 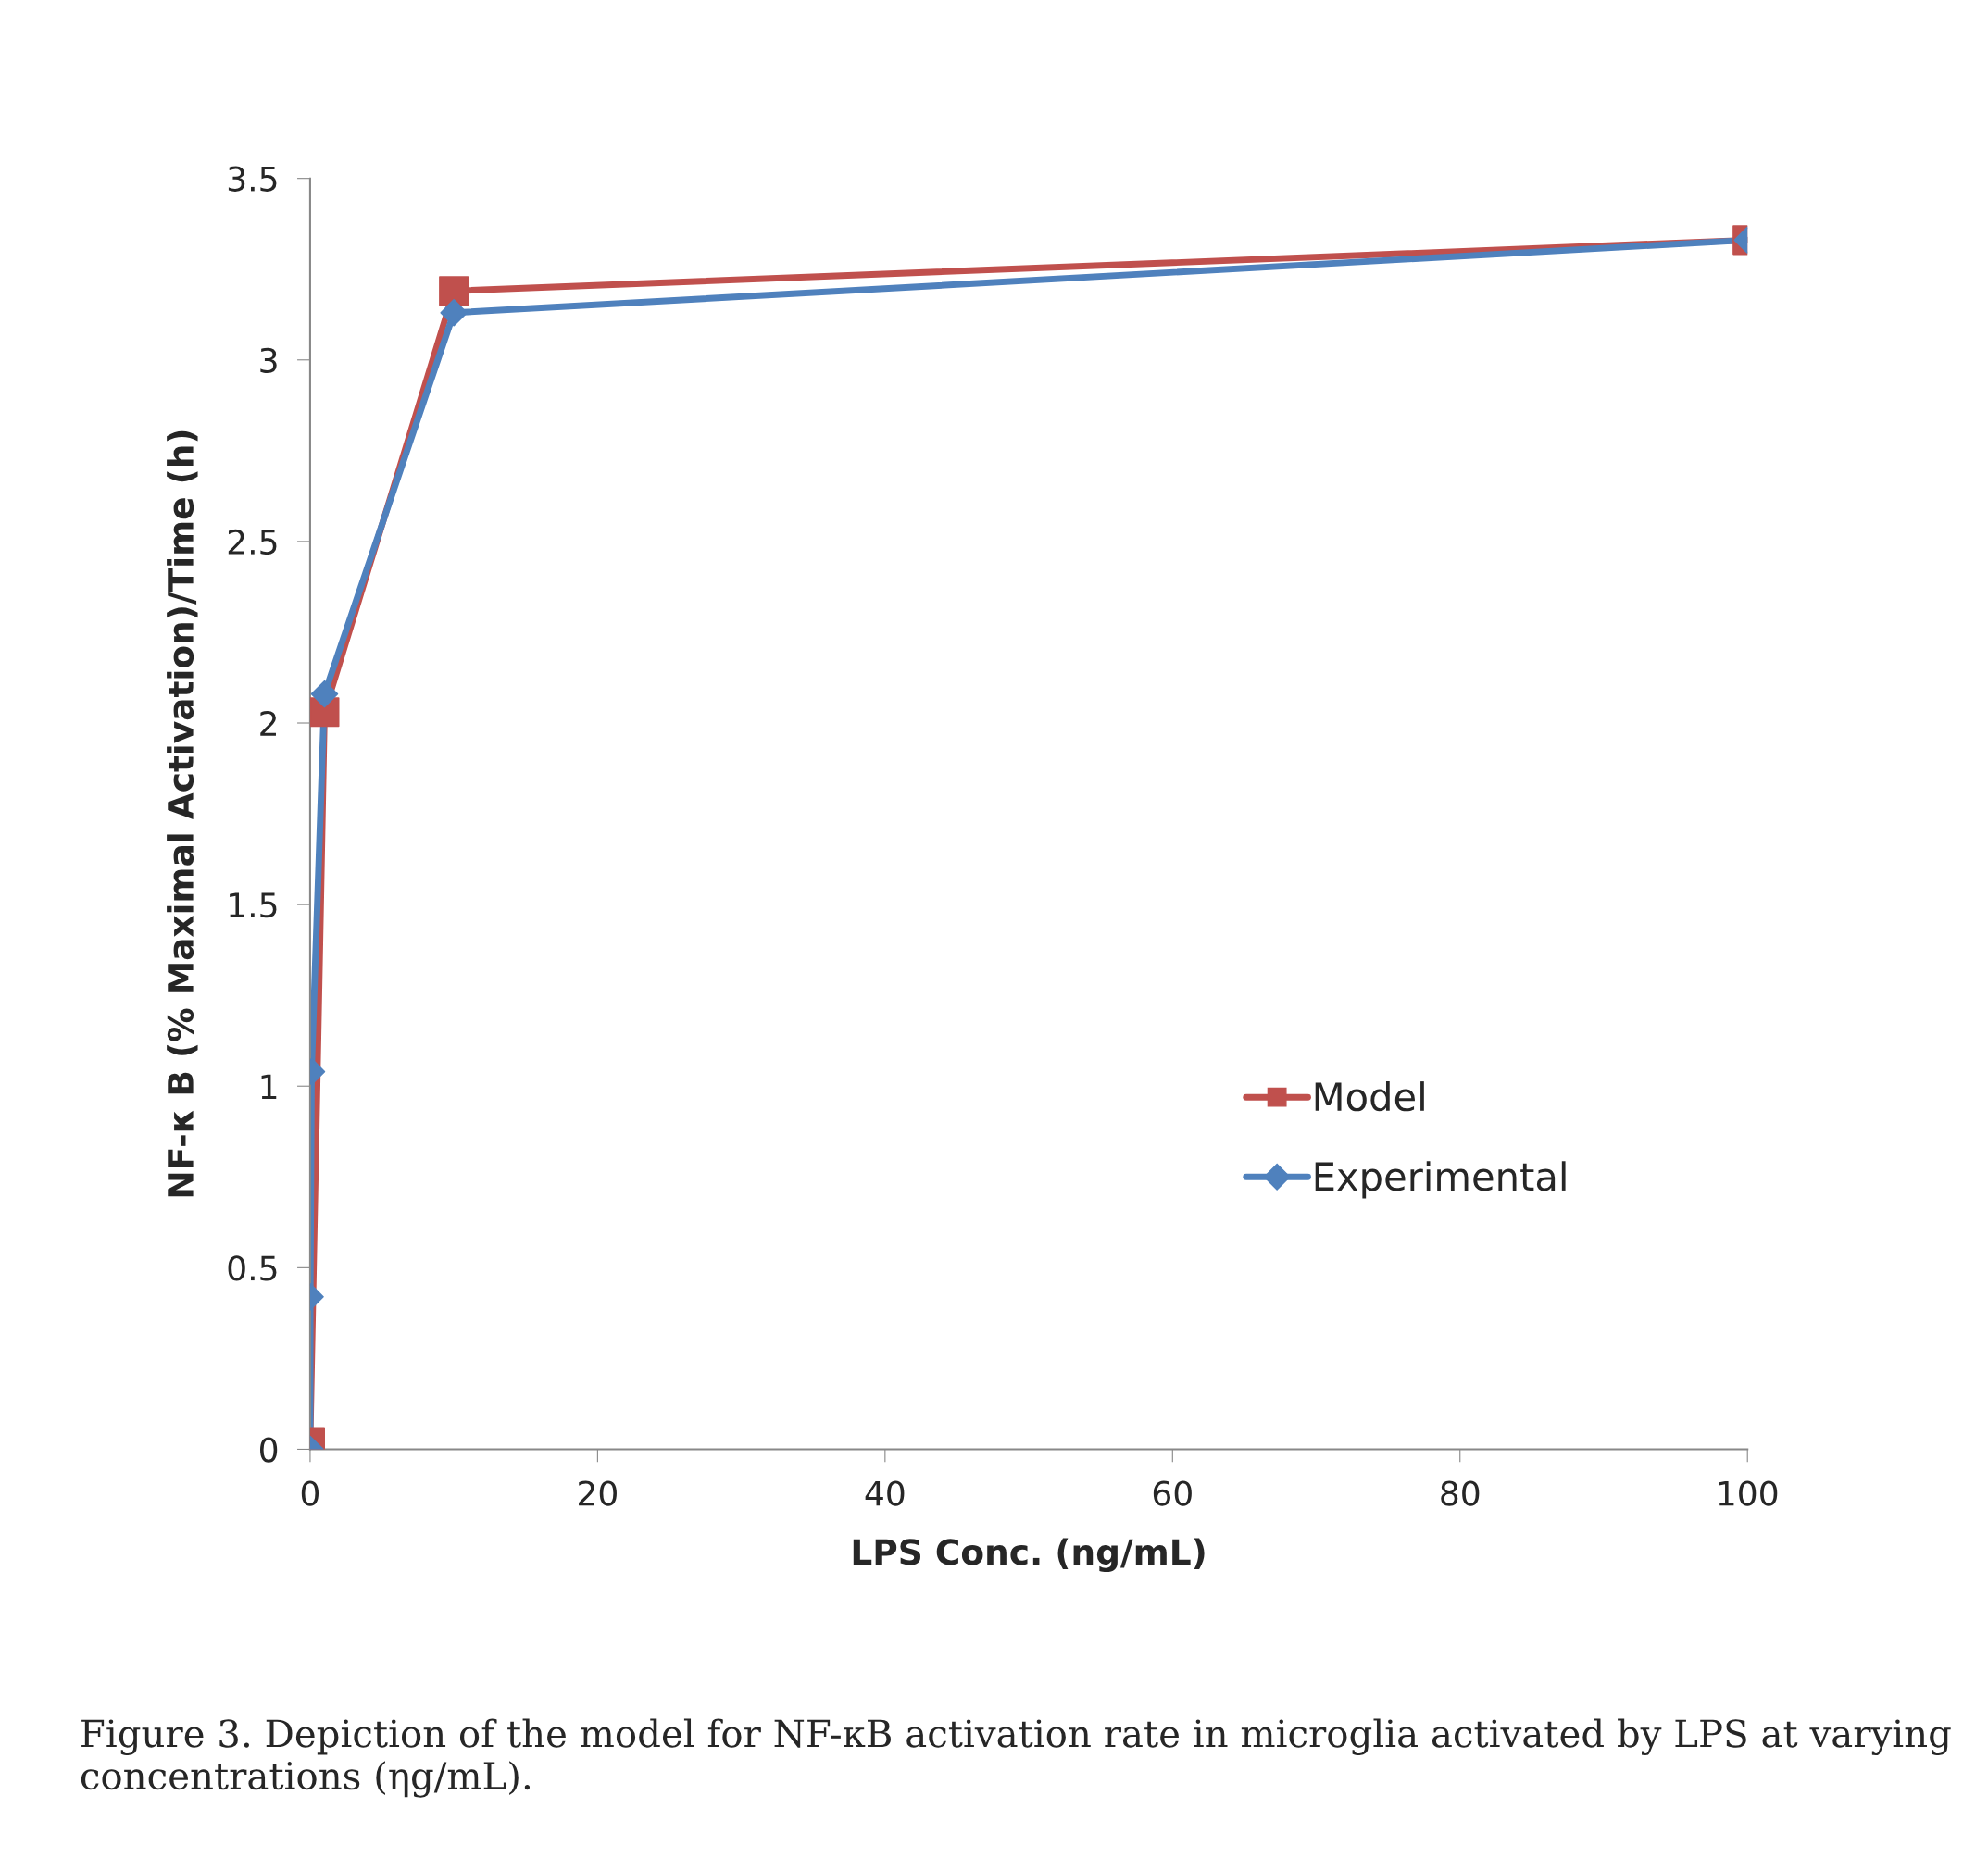 What do you see at coordinates (1369, 1096) in the screenshot?
I see `legend-label: Model` at bounding box center [1369, 1096].